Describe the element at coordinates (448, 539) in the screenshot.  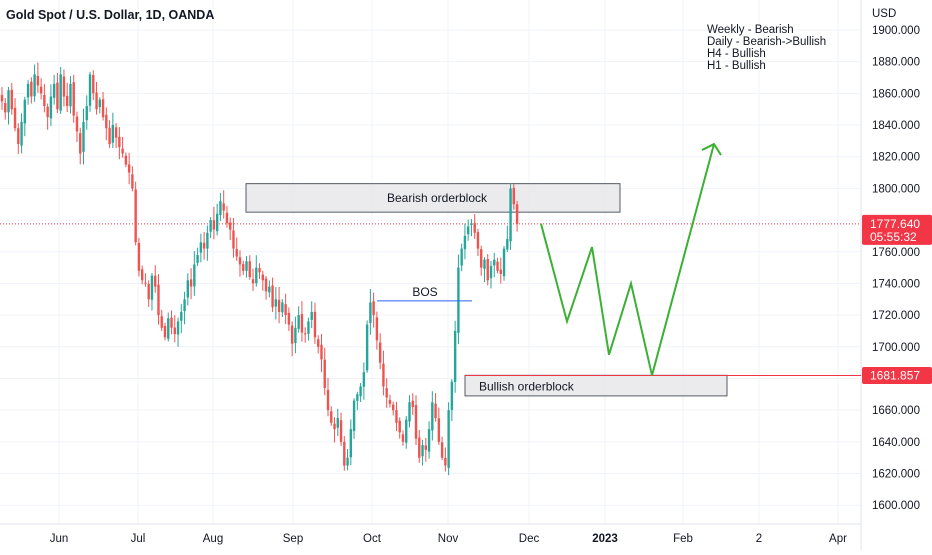
I see `time-axis: Jun Jul Aug Sep Oct Nov Dec 2023 Feb 2 Apr` at that location.